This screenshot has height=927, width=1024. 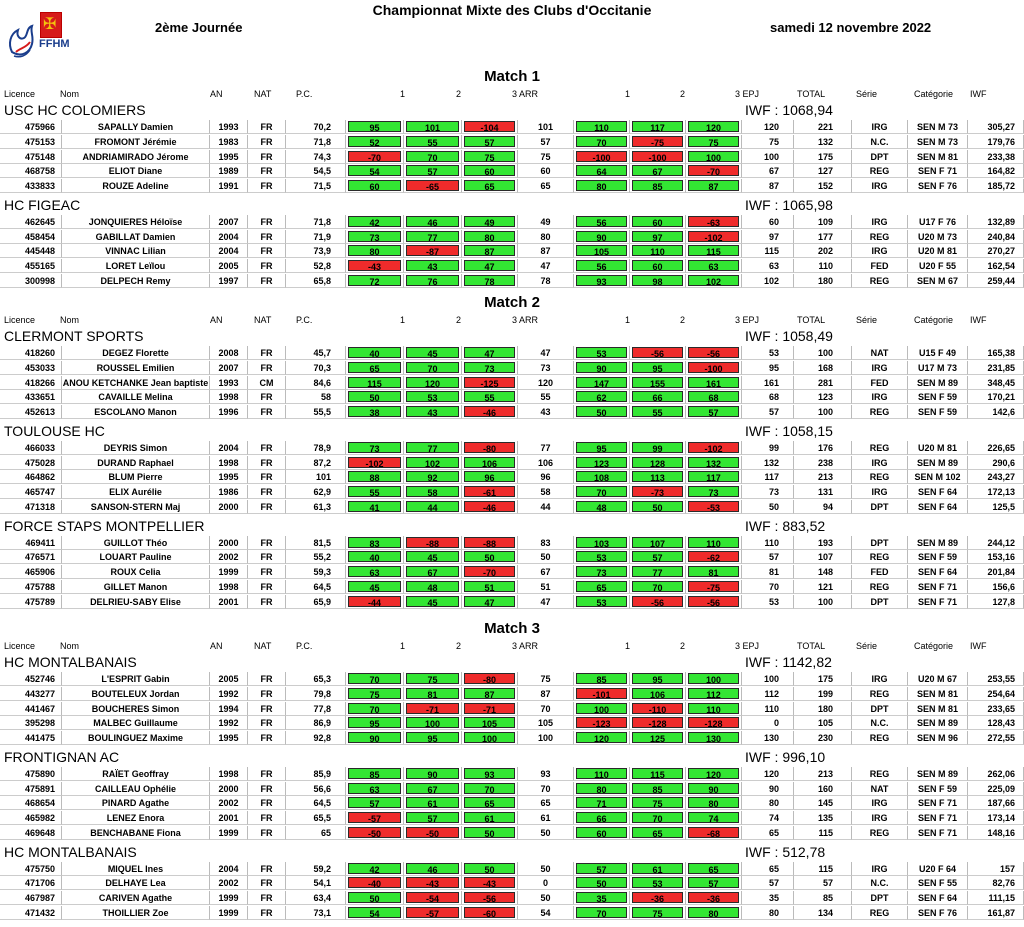 What do you see at coordinates (316, 221) in the screenshot?
I see `pc-cell: 71,8` at bounding box center [316, 221].